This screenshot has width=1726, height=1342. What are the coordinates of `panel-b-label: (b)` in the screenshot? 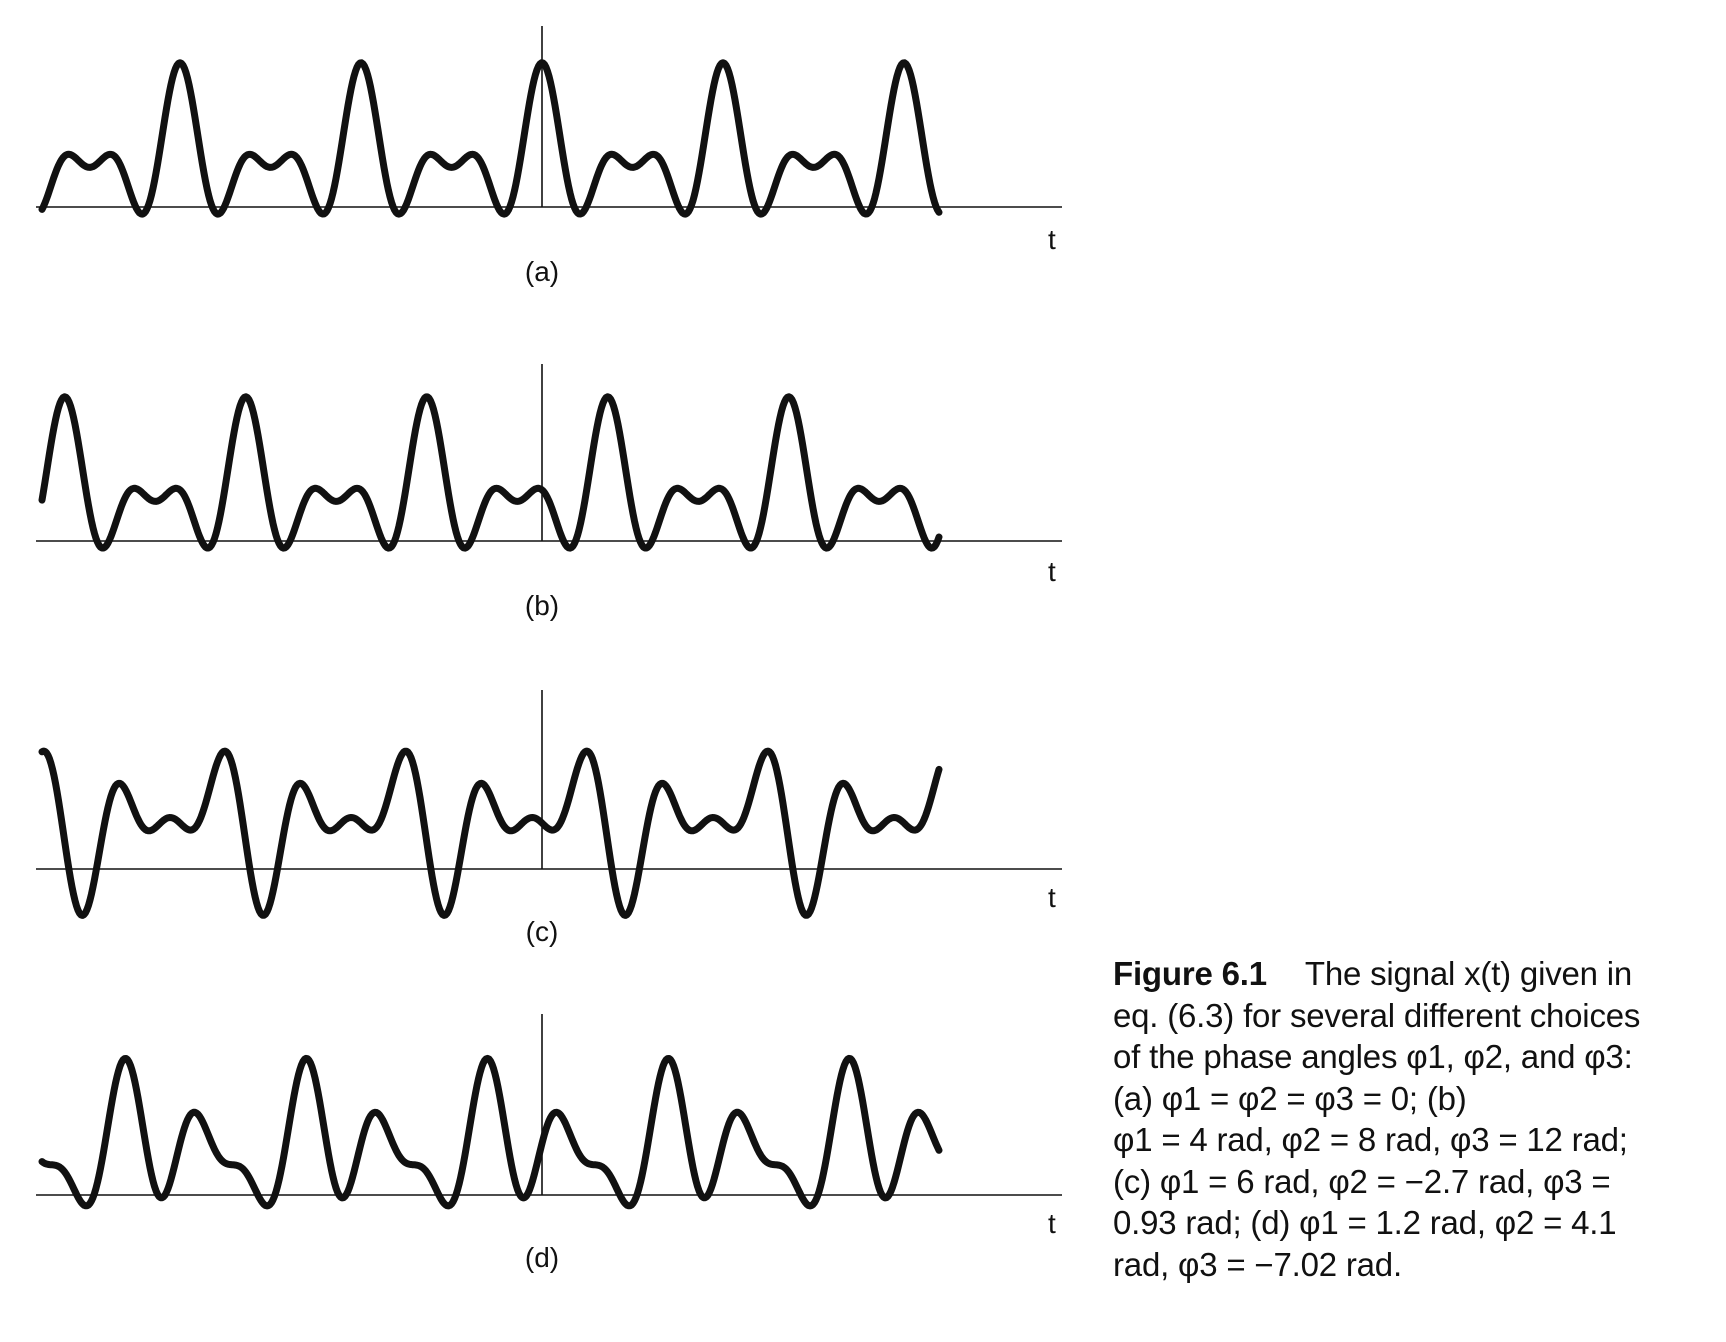 It's located at (542, 605).